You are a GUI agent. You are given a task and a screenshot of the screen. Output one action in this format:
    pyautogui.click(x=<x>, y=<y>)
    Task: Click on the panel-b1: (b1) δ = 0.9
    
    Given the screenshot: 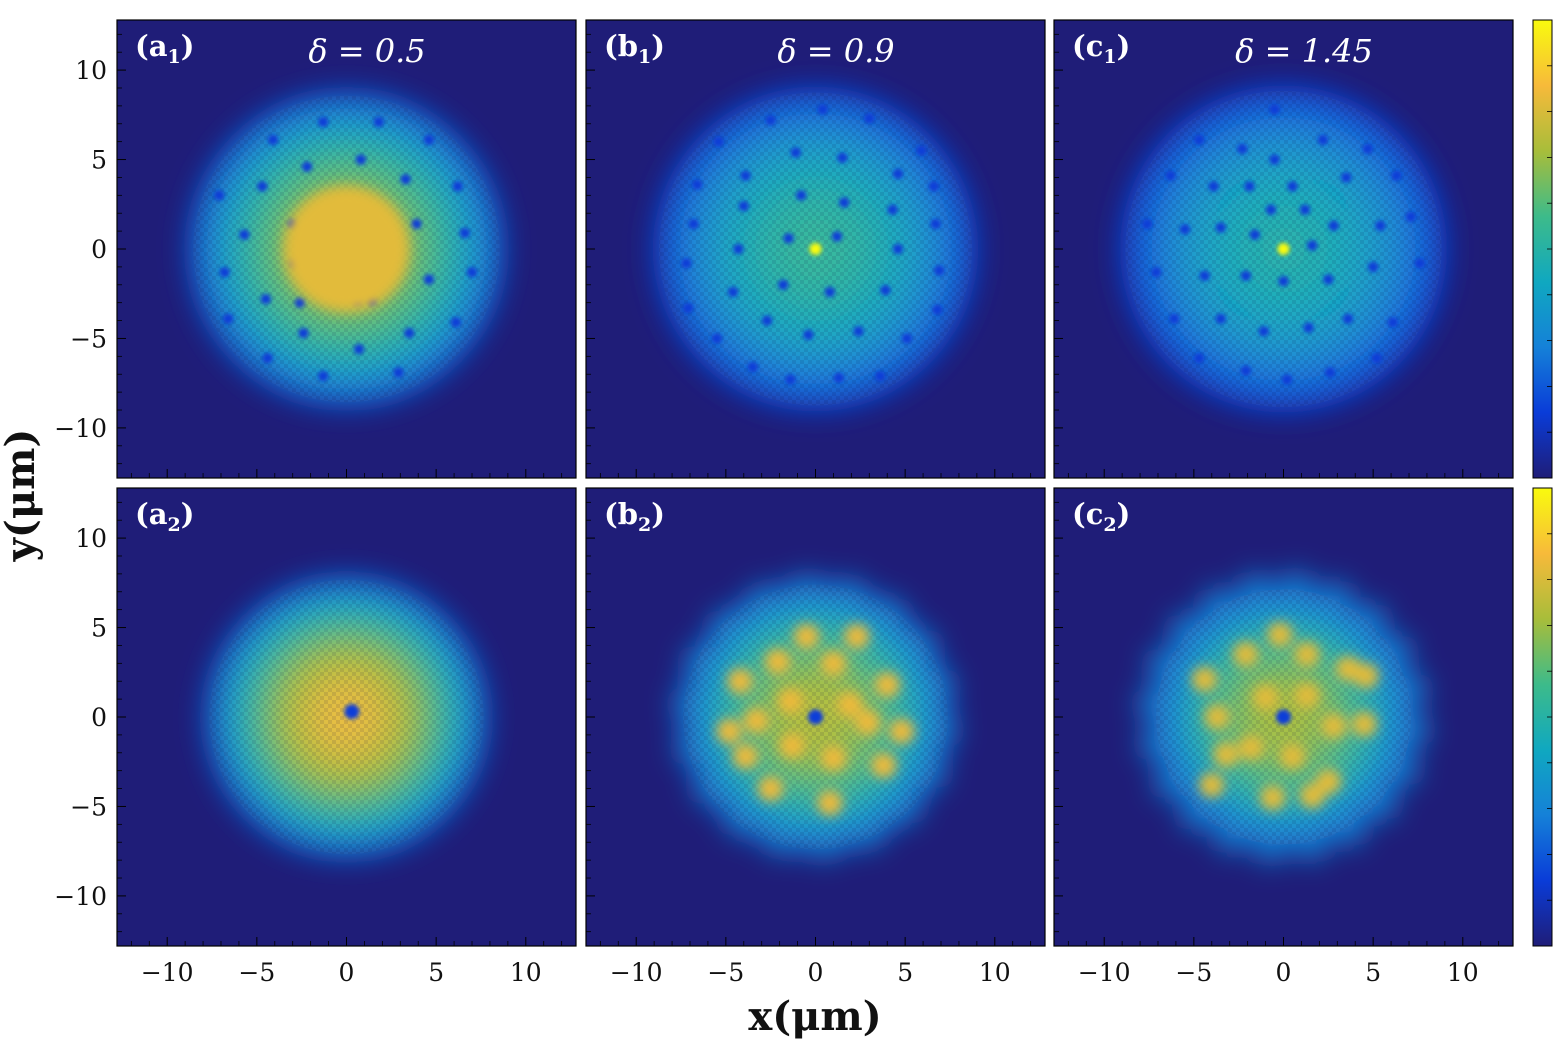 What is the action you would take?
    pyautogui.click(x=815, y=249)
    